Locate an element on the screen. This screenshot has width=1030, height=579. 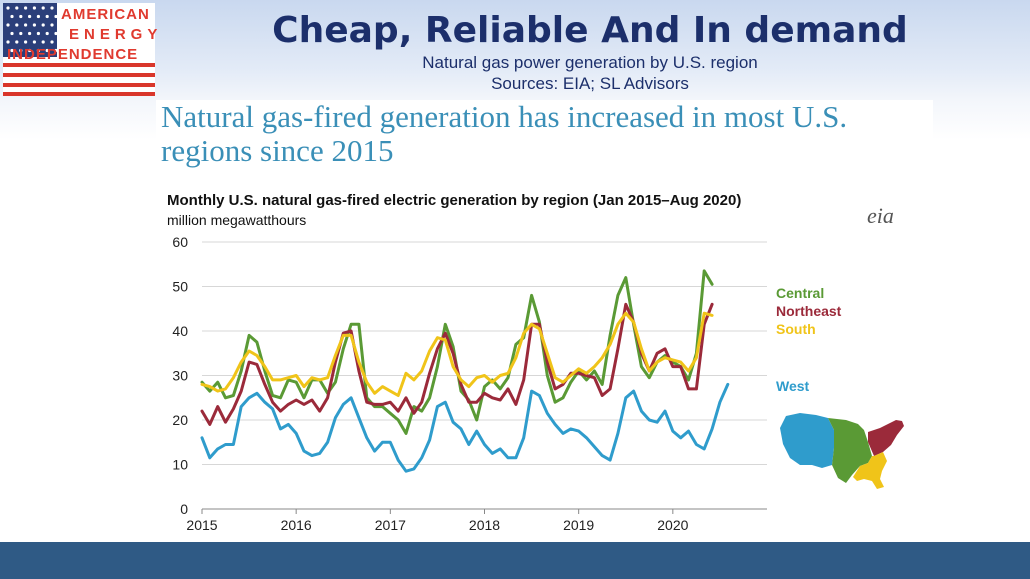
chart-units-label: million megawatthours is located at coordinates (237, 220).